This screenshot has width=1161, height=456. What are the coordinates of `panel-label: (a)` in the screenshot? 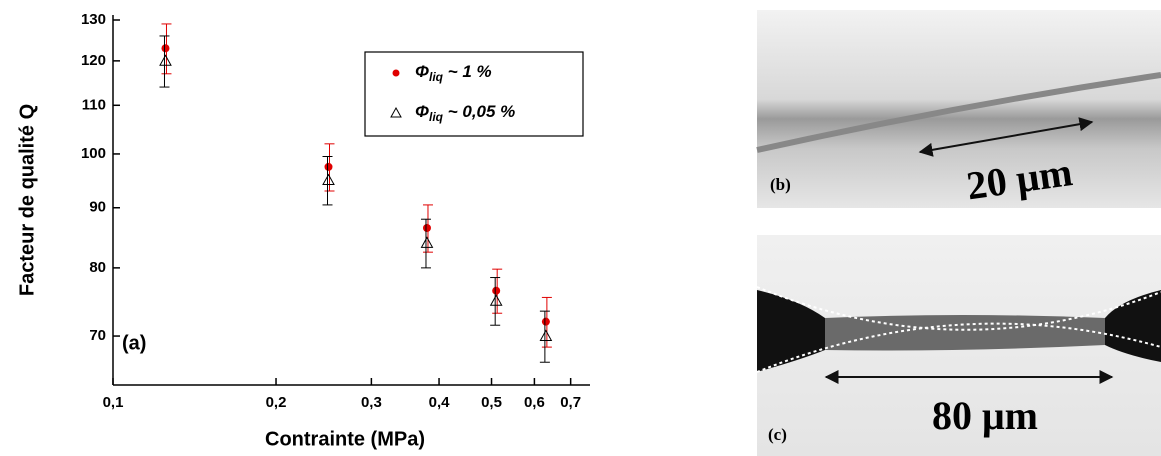 It's located at (134, 343).